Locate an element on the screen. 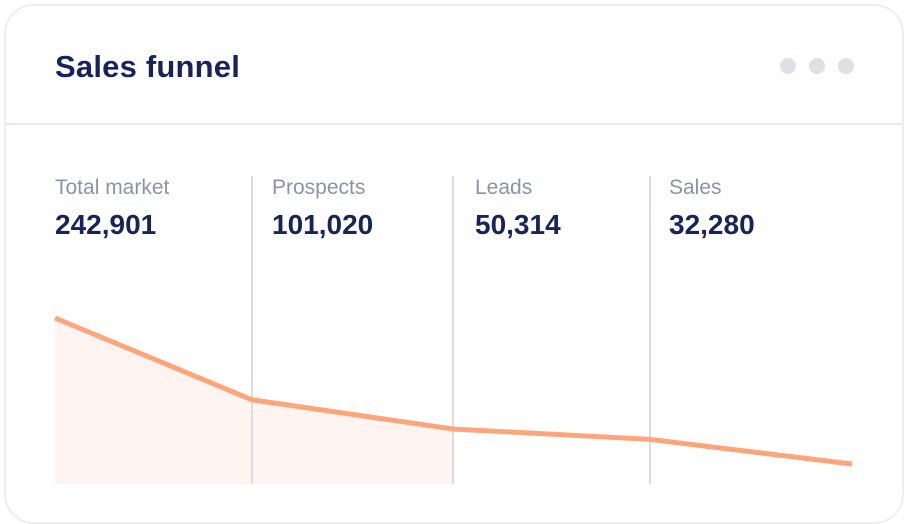  stage-label-leads: Leads is located at coordinates (503, 188).